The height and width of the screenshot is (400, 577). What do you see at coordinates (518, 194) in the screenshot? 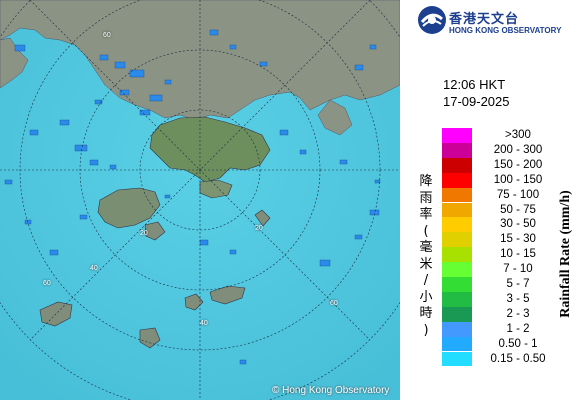
I see `legend-range-label: 75 - 100` at bounding box center [518, 194].